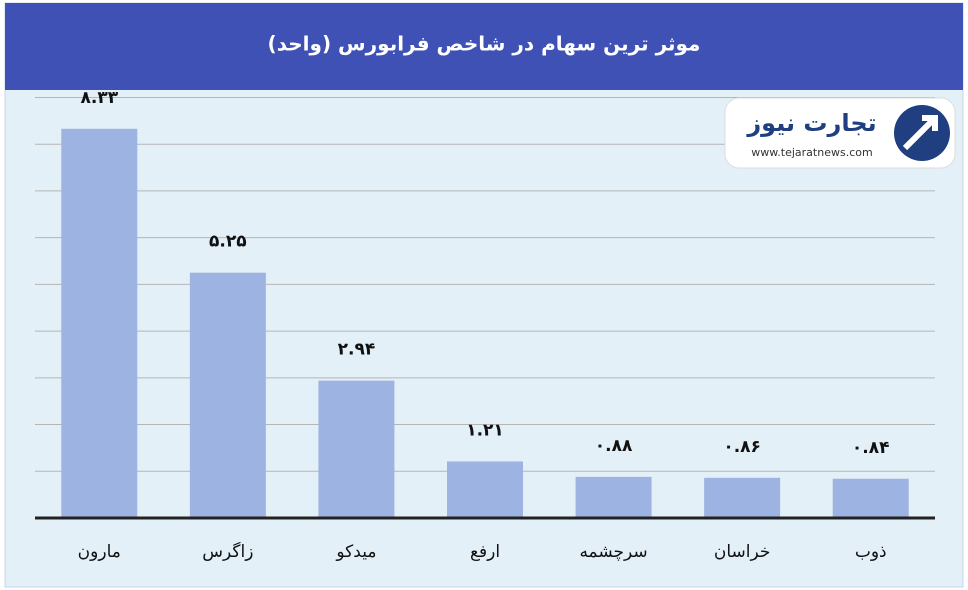  What do you see at coordinates (742, 447) in the screenshot?
I see `value-label: ۰.۸۶` at bounding box center [742, 447].